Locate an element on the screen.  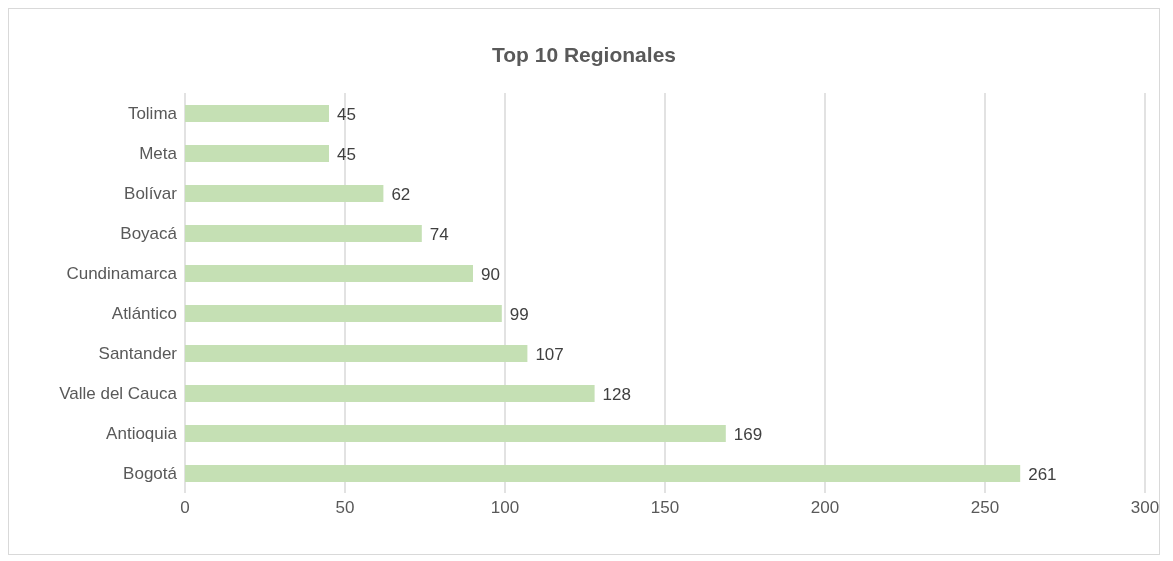
x-tick-label: 100 is located at coordinates (505, 508).